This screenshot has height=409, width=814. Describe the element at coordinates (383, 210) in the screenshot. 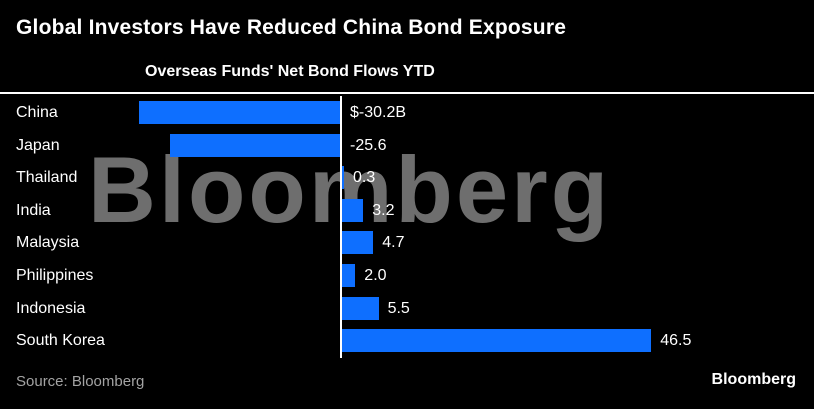

I see `value-label: 3.2` at that location.